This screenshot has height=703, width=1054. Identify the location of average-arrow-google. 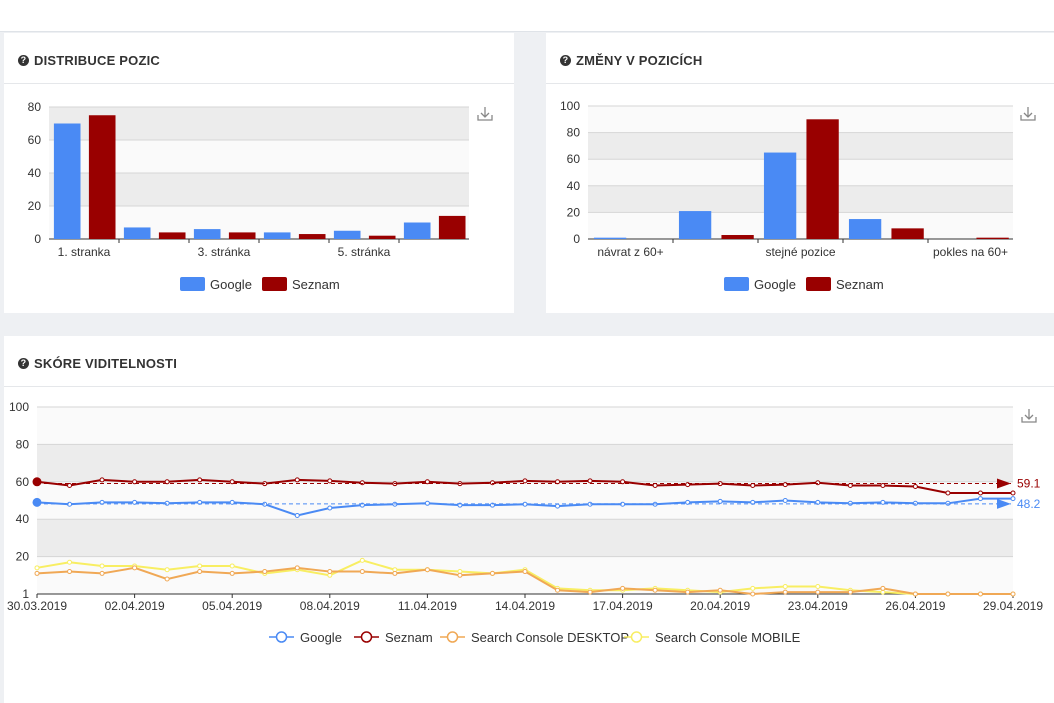
(1004, 503).